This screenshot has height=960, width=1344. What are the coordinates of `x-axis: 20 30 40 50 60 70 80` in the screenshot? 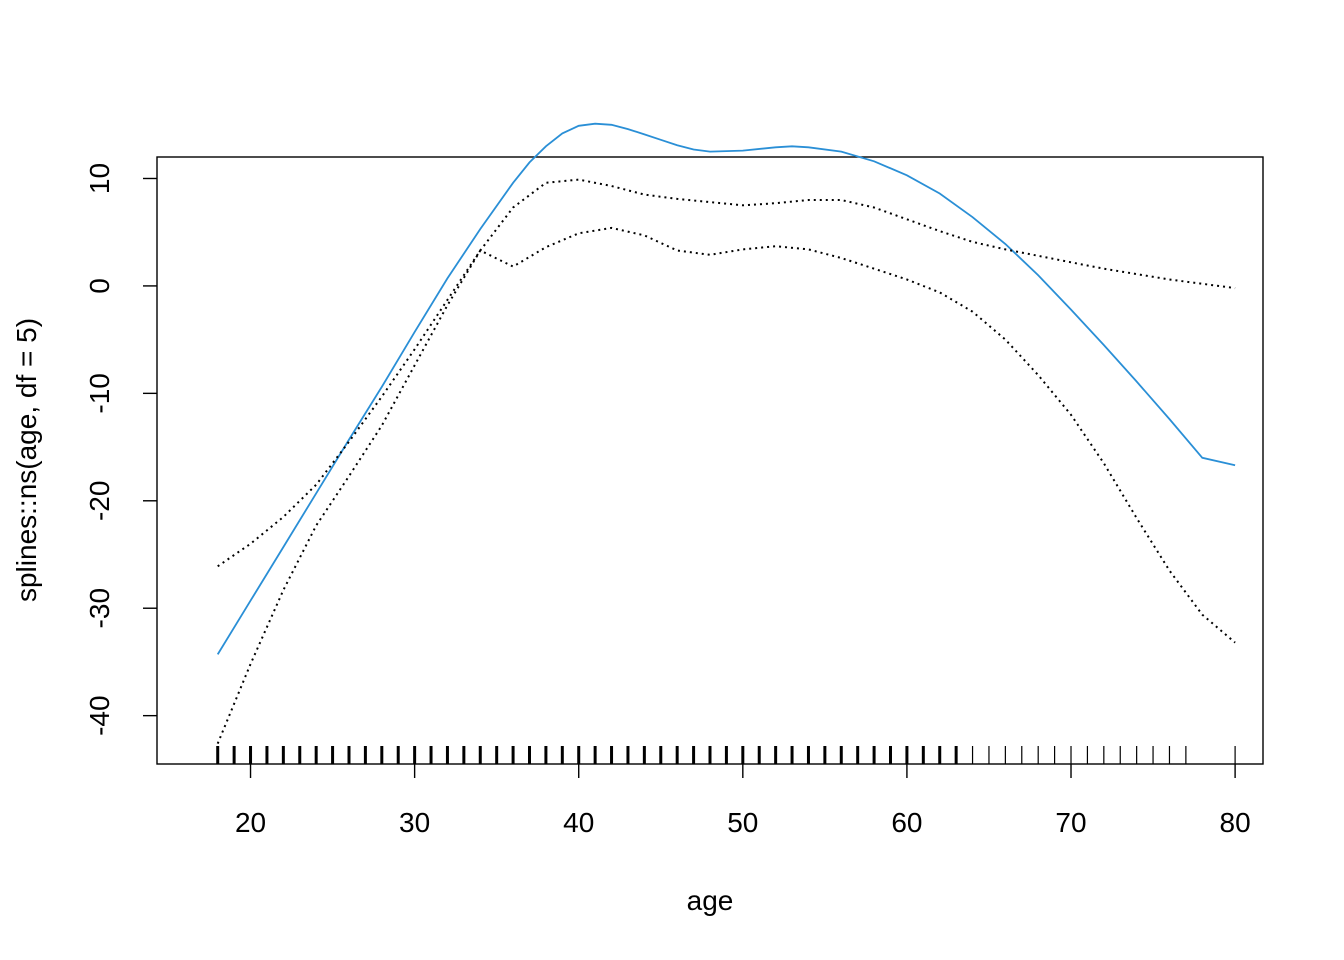 It's located at (743, 801).